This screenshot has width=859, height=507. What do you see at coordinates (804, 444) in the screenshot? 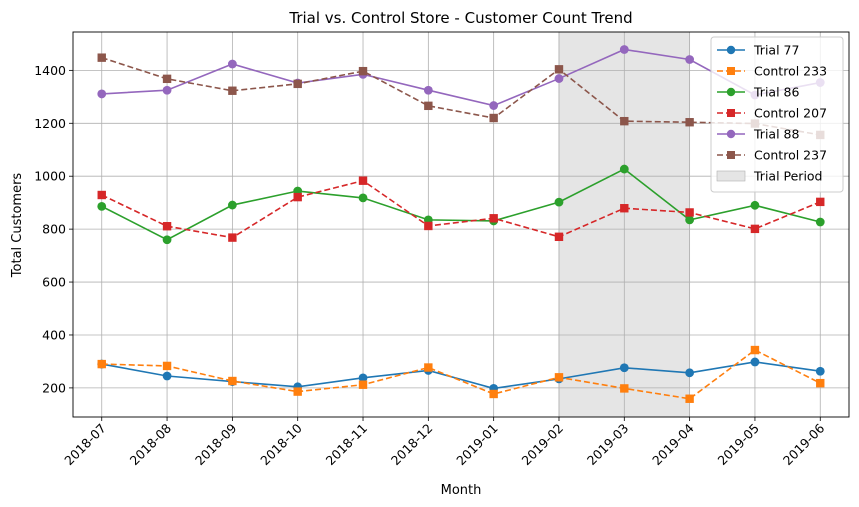
I see `x-tick-label: 2019-06` at bounding box center [804, 444].